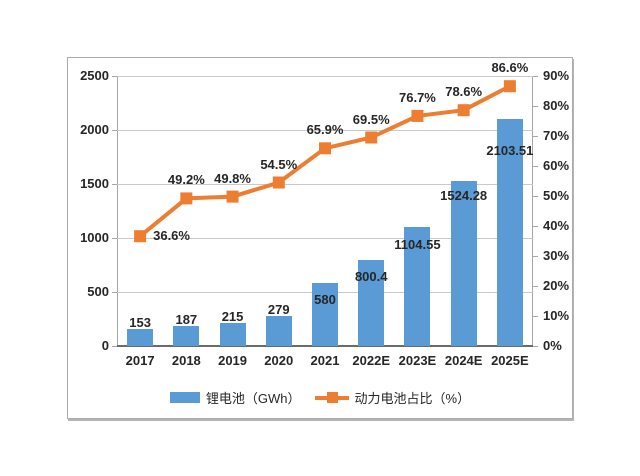 The image size is (640, 476). I want to click on bar-value-label: 580, so click(325, 300).